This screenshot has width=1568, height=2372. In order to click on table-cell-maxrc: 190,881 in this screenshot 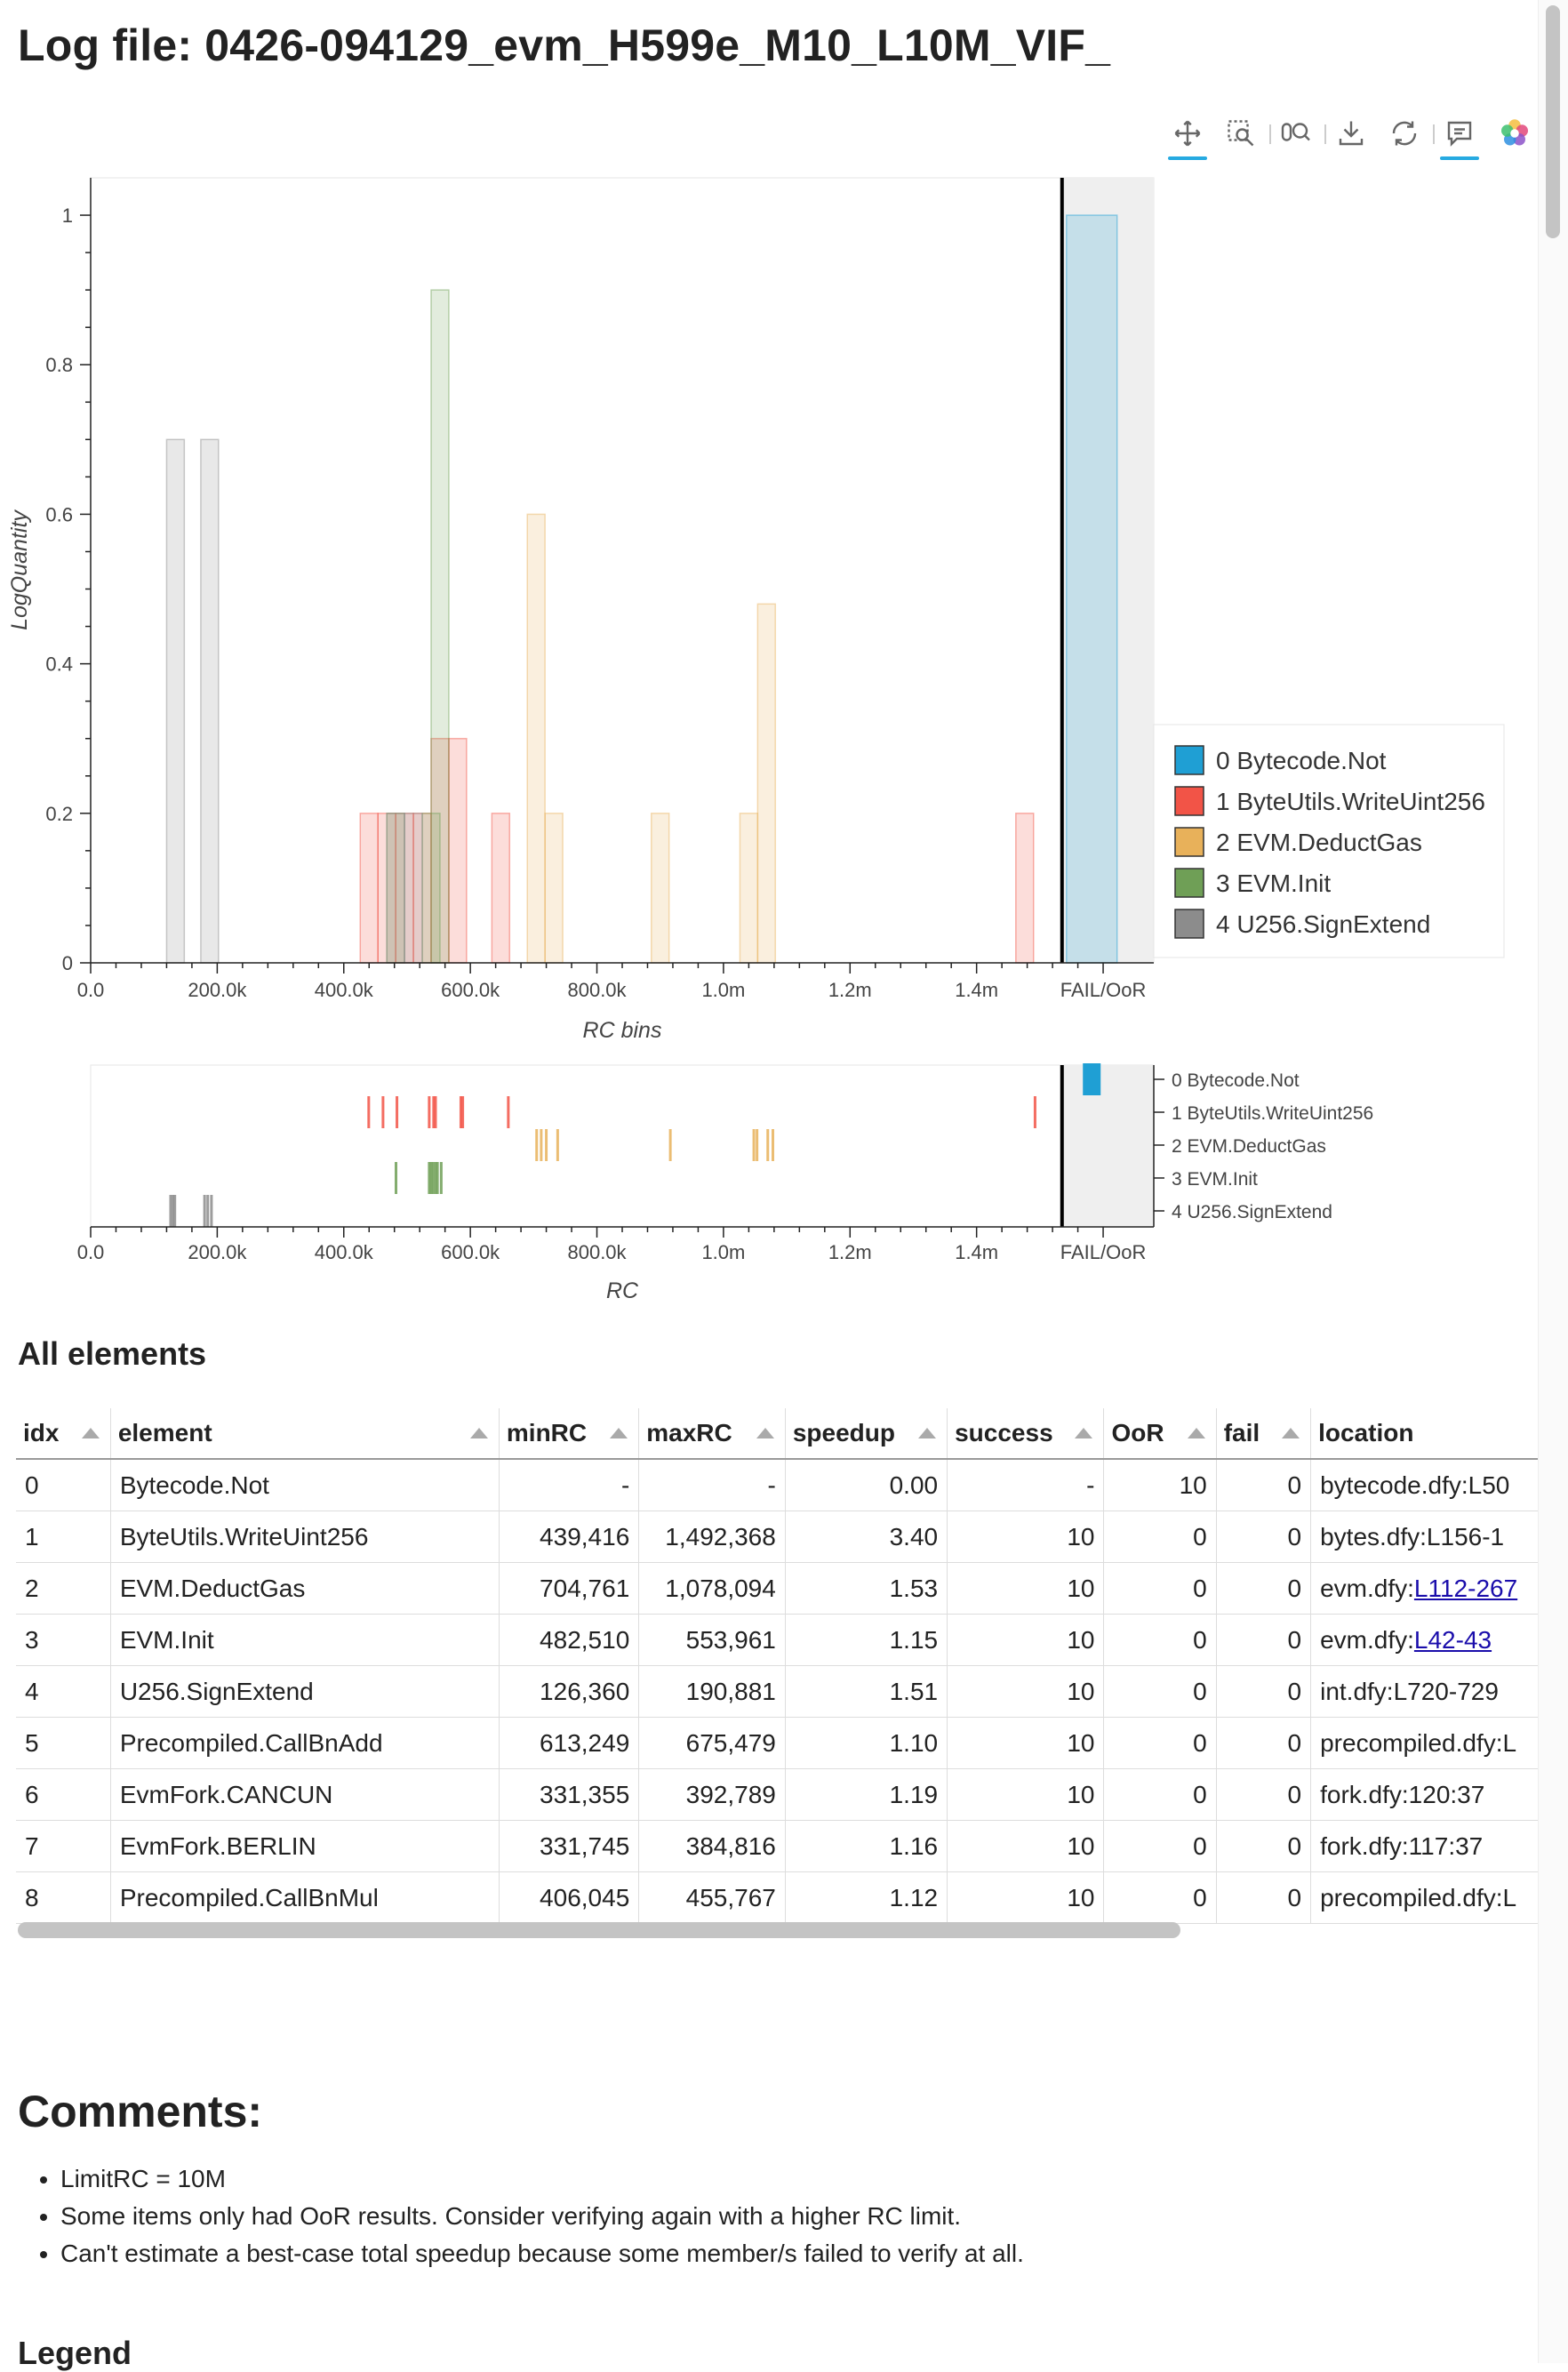, I will do `click(712, 1691)`.